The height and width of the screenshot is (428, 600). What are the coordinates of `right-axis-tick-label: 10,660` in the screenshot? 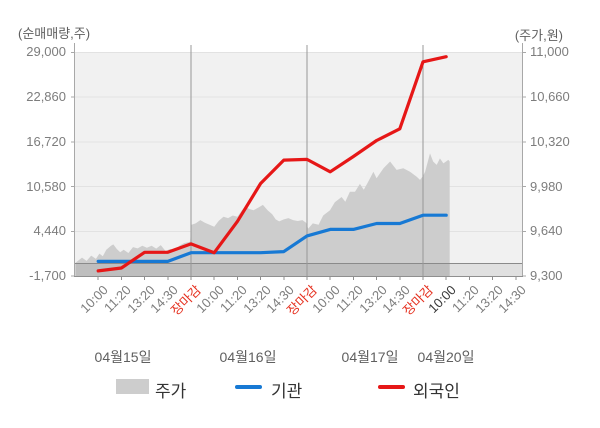 It's located at (550, 96).